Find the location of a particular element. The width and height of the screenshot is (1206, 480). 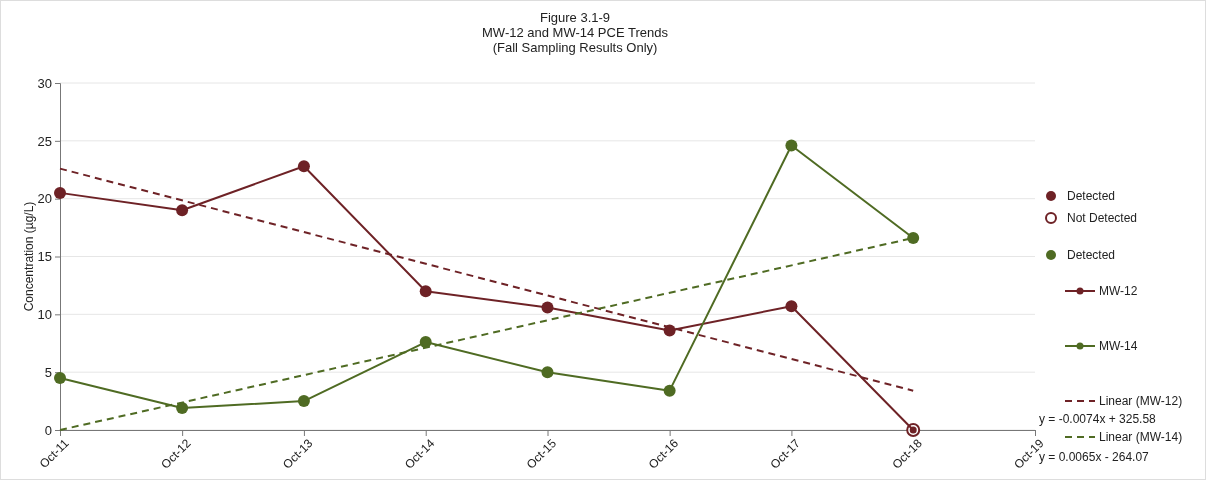

chart-title: Figure 3.1-9 MW-12 and MW-14 PCE Trends (Fall Sampling Results Only) is located at coordinates (575, 32).